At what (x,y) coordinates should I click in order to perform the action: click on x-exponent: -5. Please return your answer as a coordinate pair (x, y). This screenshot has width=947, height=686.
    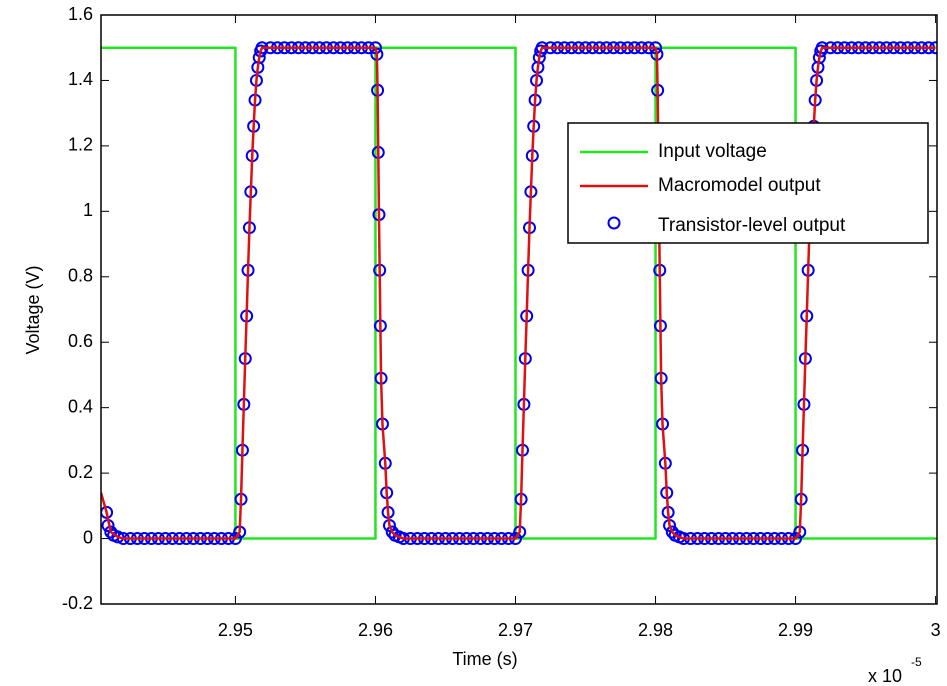
    Looking at the image, I should click on (916, 662).